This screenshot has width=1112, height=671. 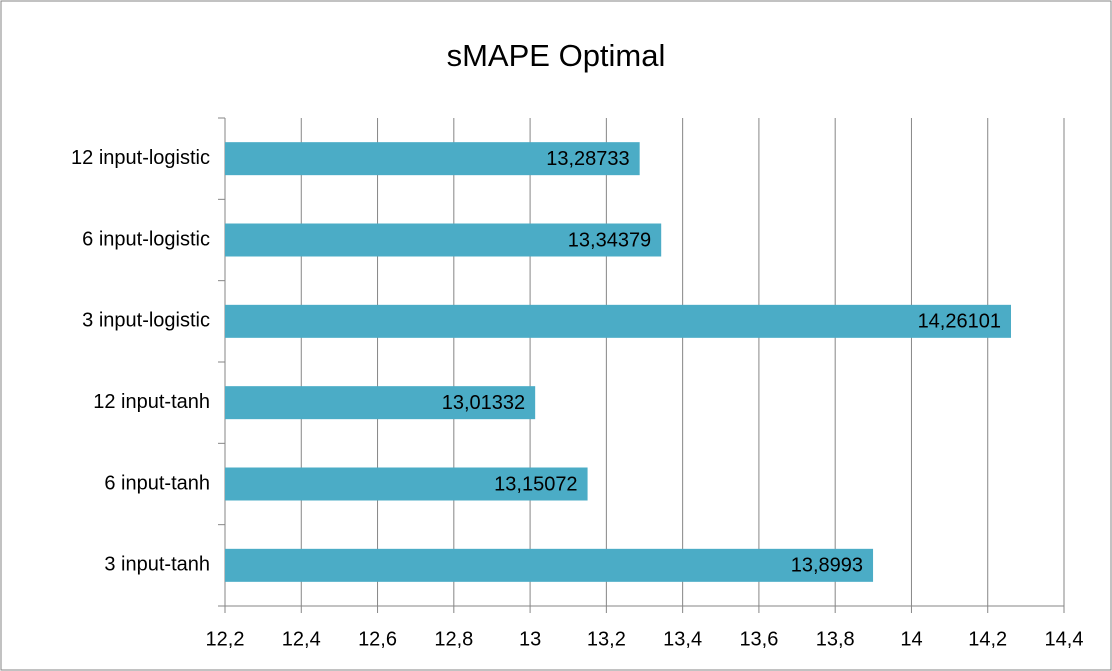 What do you see at coordinates (606, 639) in the screenshot?
I see `x-tick-label: 13,2` at bounding box center [606, 639].